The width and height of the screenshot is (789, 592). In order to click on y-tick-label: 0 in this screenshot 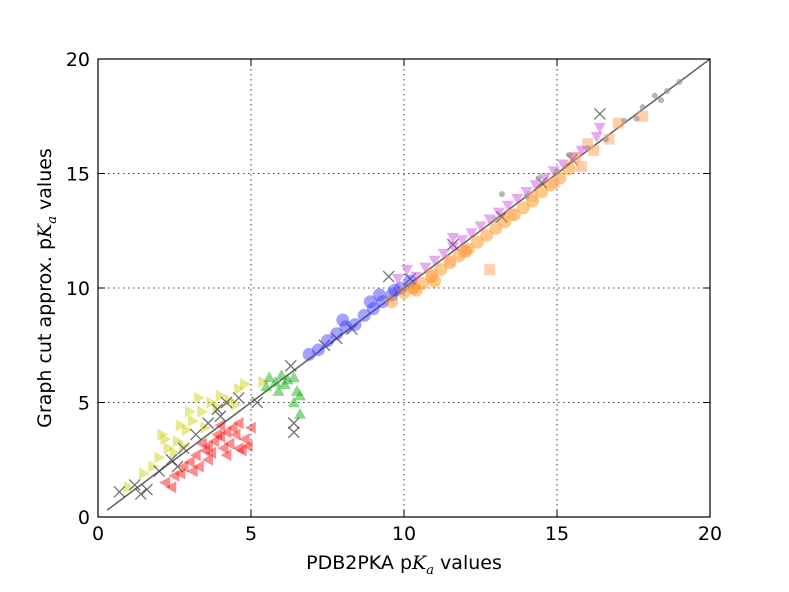, I will do `click(84, 518)`.